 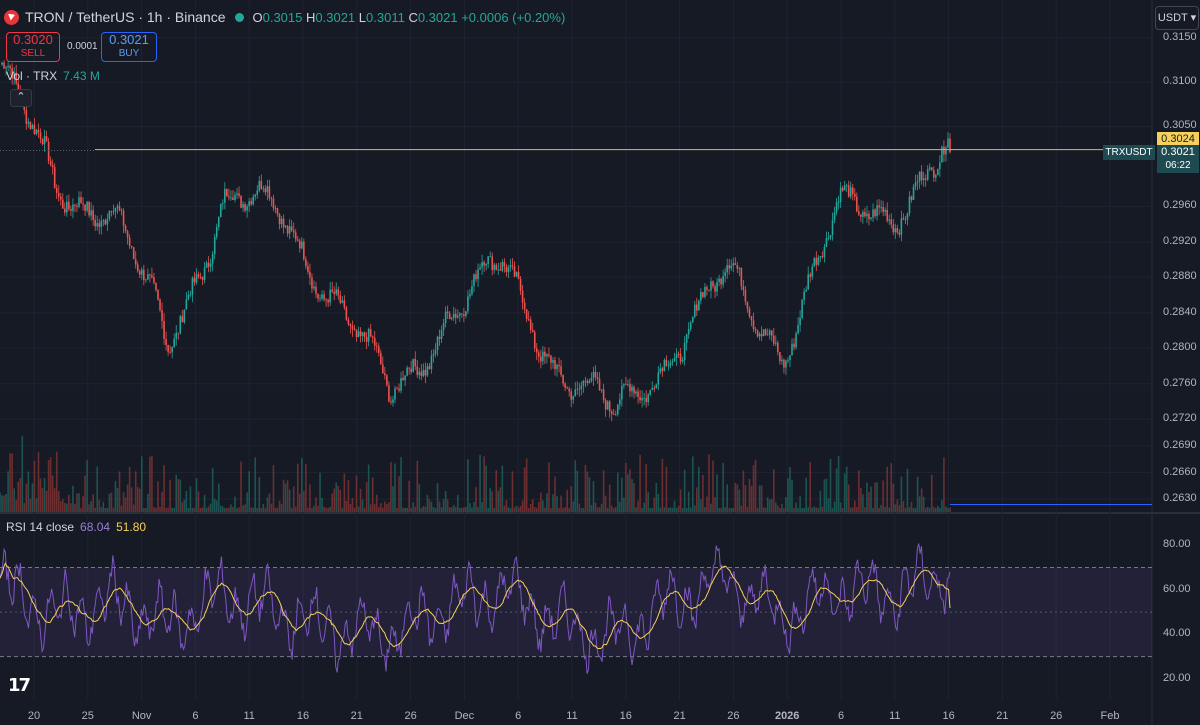 I want to click on sell-button: 0.3020 SELL, so click(x=33, y=47).